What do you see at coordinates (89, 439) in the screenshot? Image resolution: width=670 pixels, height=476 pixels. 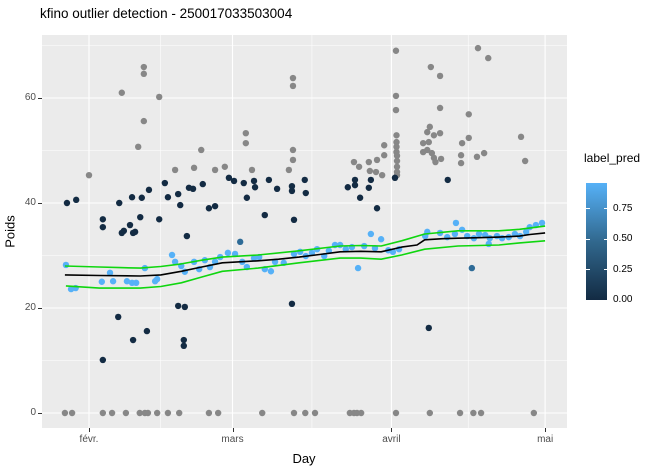 I see `x-tick-label: févr.` at bounding box center [89, 439].